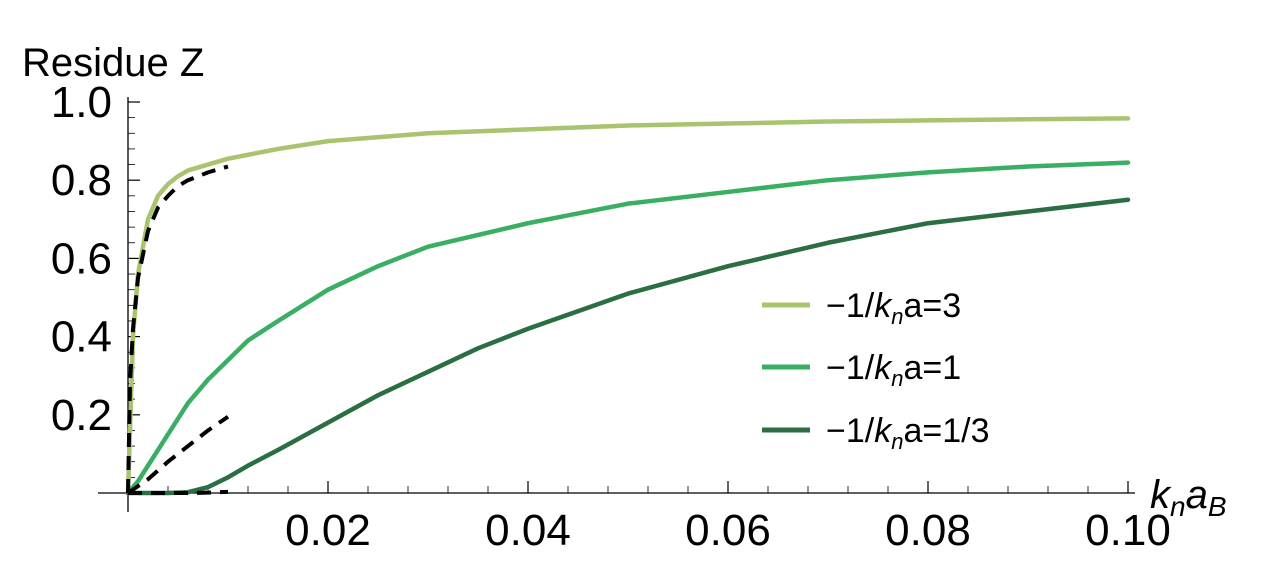 This screenshot has width=1286, height=564. Describe the element at coordinates (1161, 495) in the screenshot. I see `x-axis-title-k: k` at that location.